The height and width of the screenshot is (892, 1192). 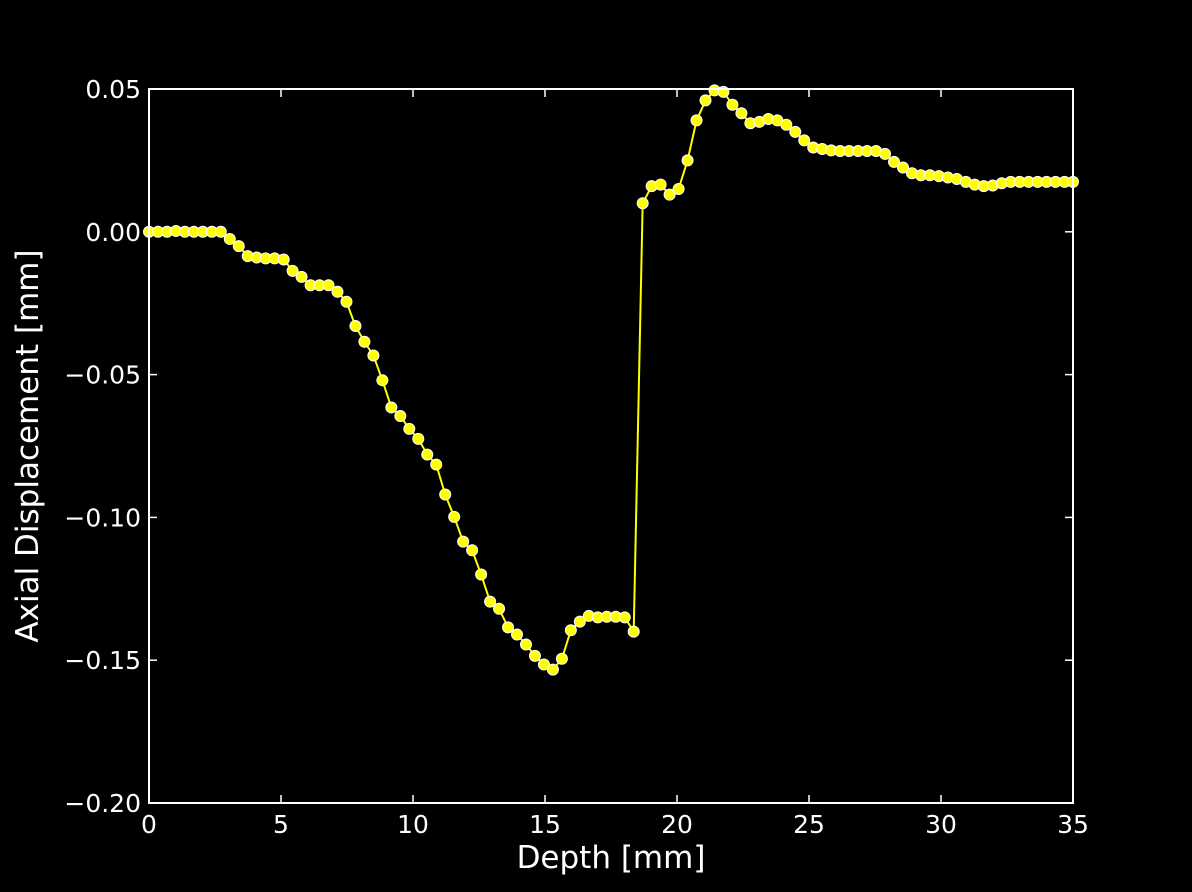 I want to click on x-tick-label: 25, so click(x=809, y=824).